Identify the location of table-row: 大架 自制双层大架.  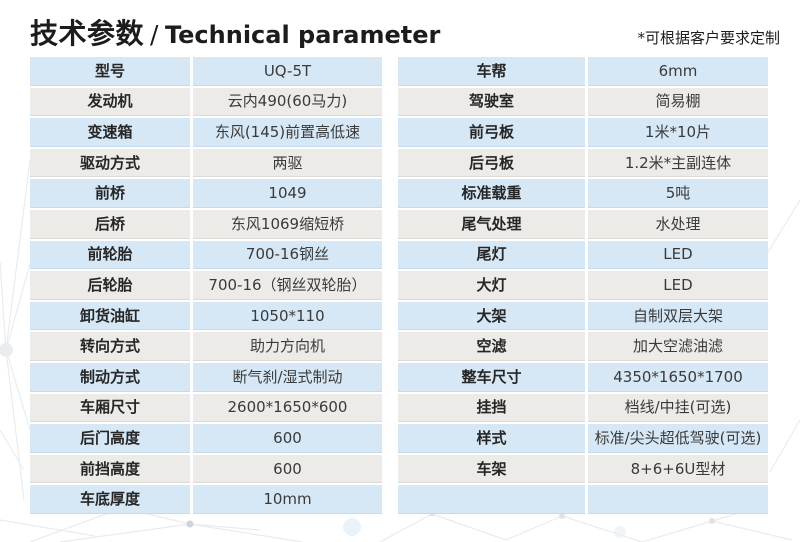
(583, 316).